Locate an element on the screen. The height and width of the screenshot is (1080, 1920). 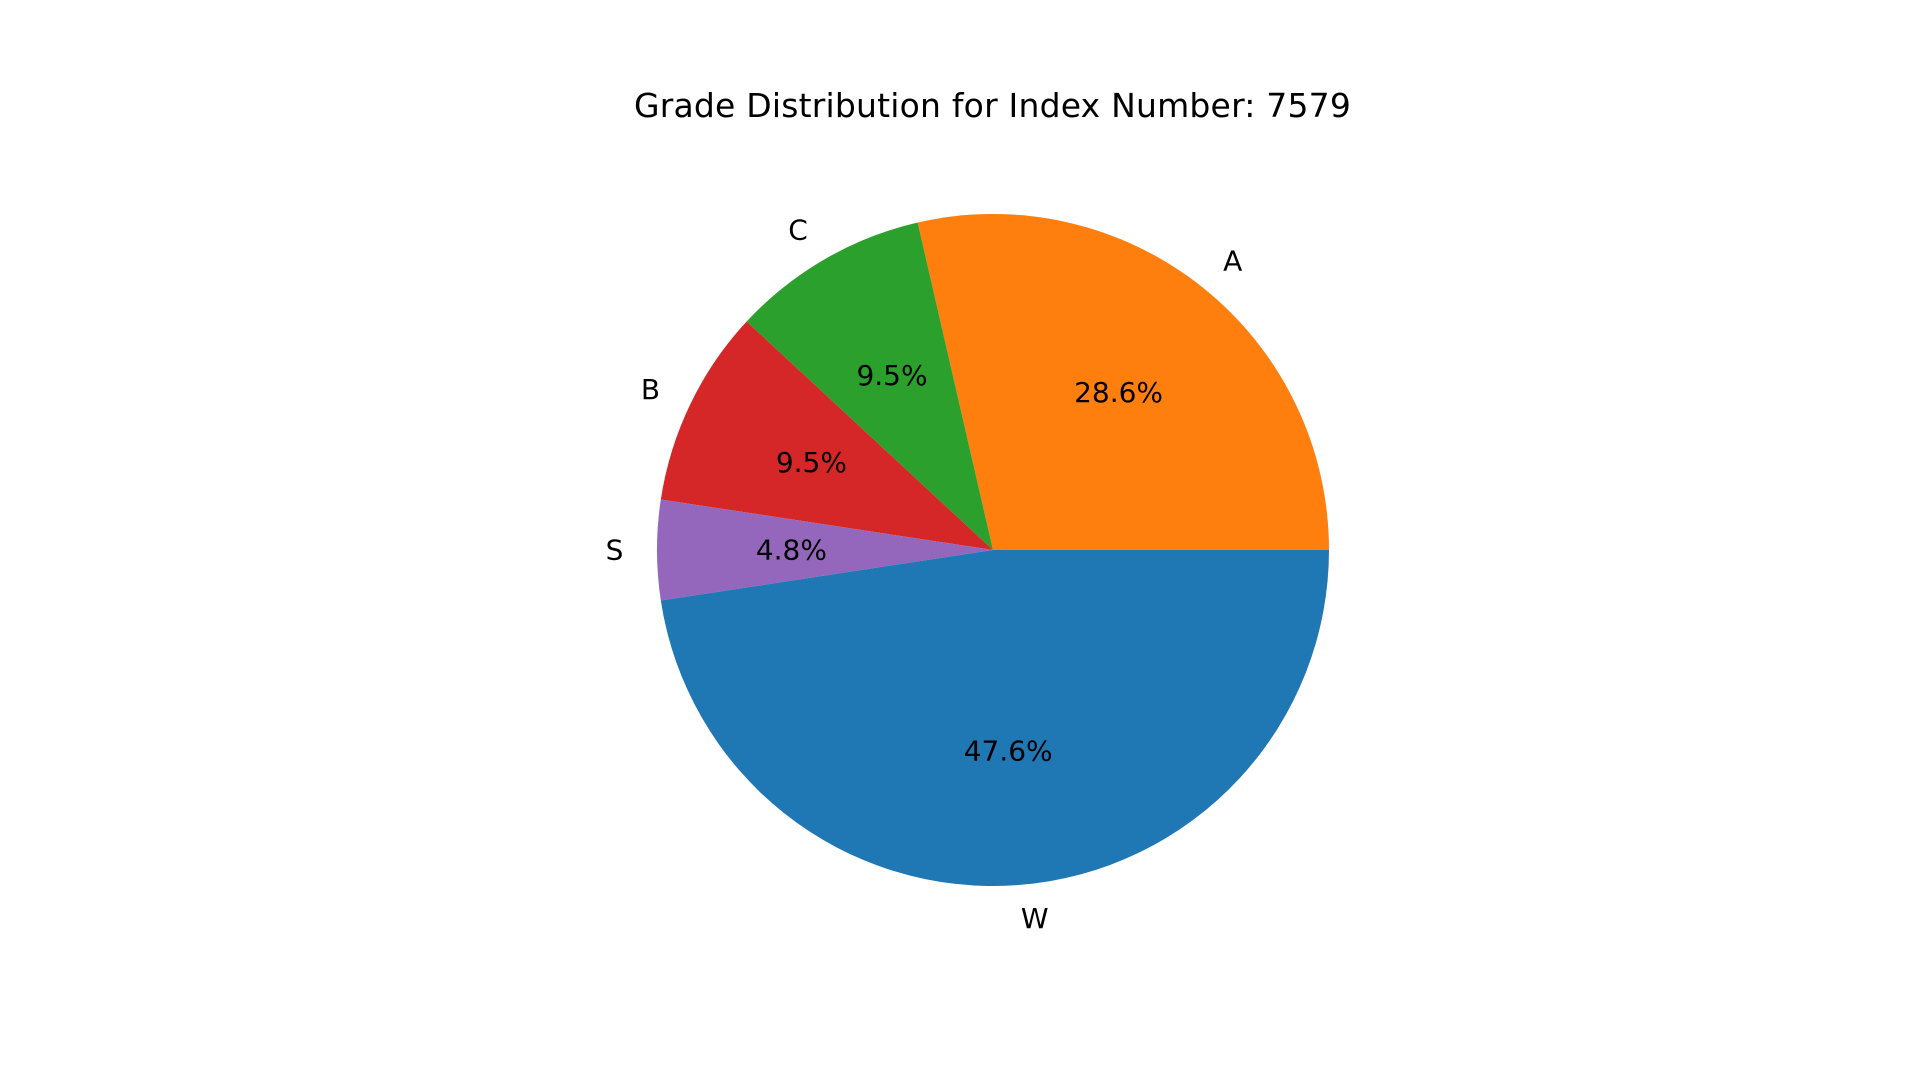
pie-slice-a is located at coordinates (1123, 382).